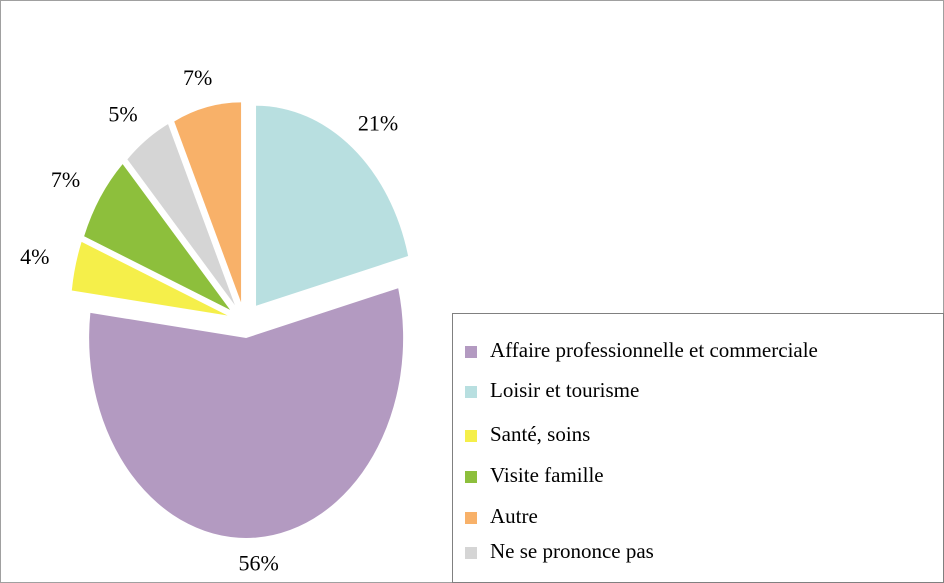 Image resolution: width=944 pixels, height=583 pixels. I want to click on legend-label: Loisir et tourisme, so click(564, 390).